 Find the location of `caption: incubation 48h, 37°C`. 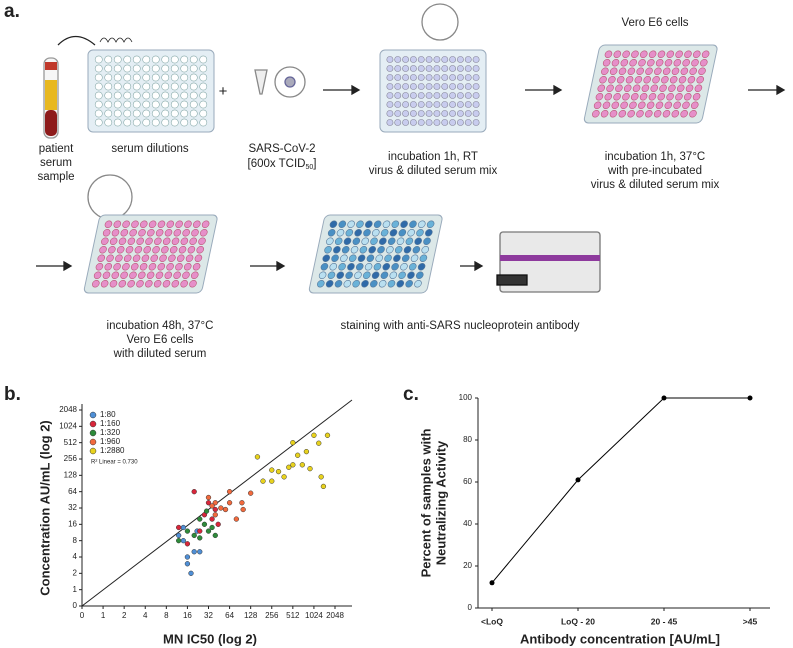

caption: incubation 48h, 37°C is located at coordinates (160, 326).